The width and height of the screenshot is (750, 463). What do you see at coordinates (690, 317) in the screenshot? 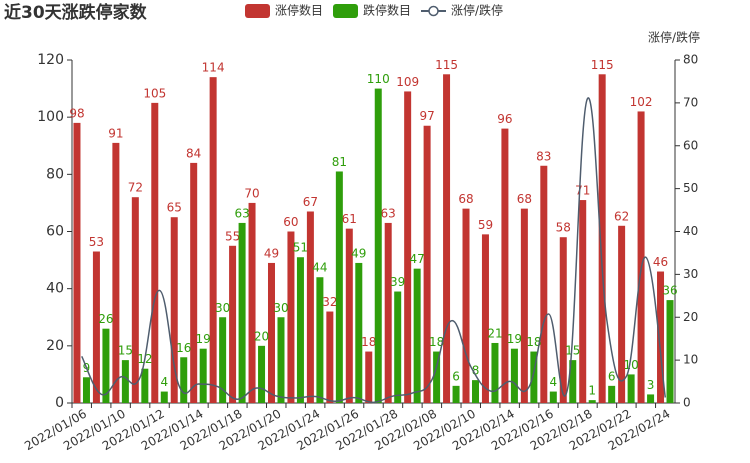
I see `y2-tick-label: 20` at bounding box center [690, 317].